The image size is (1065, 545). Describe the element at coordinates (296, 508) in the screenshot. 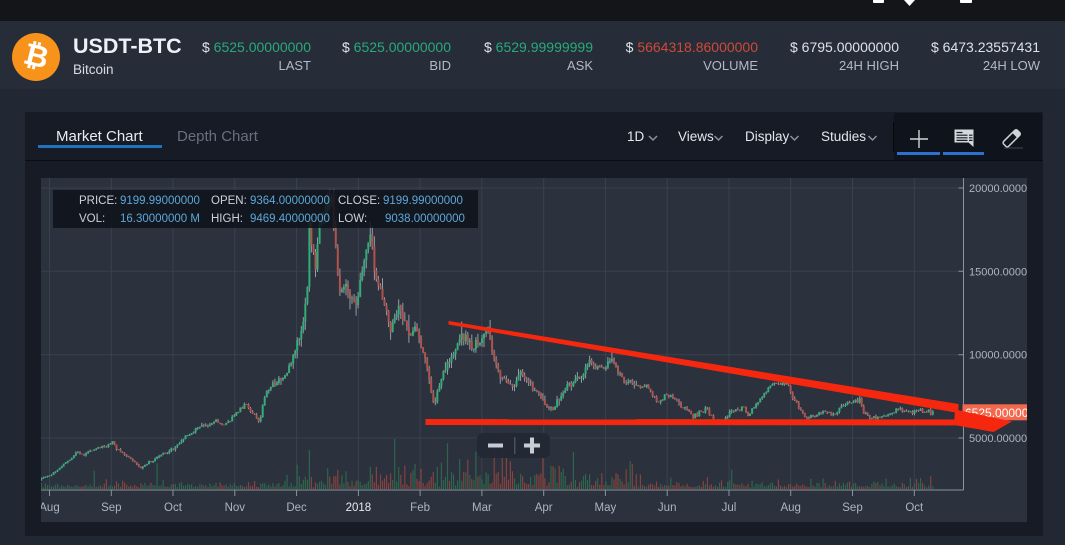

I see `svg-text: Dec` at that location.